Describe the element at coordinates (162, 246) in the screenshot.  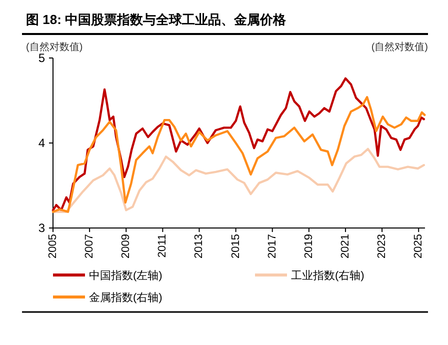
I see `x-tick-label: 2011` at that location.